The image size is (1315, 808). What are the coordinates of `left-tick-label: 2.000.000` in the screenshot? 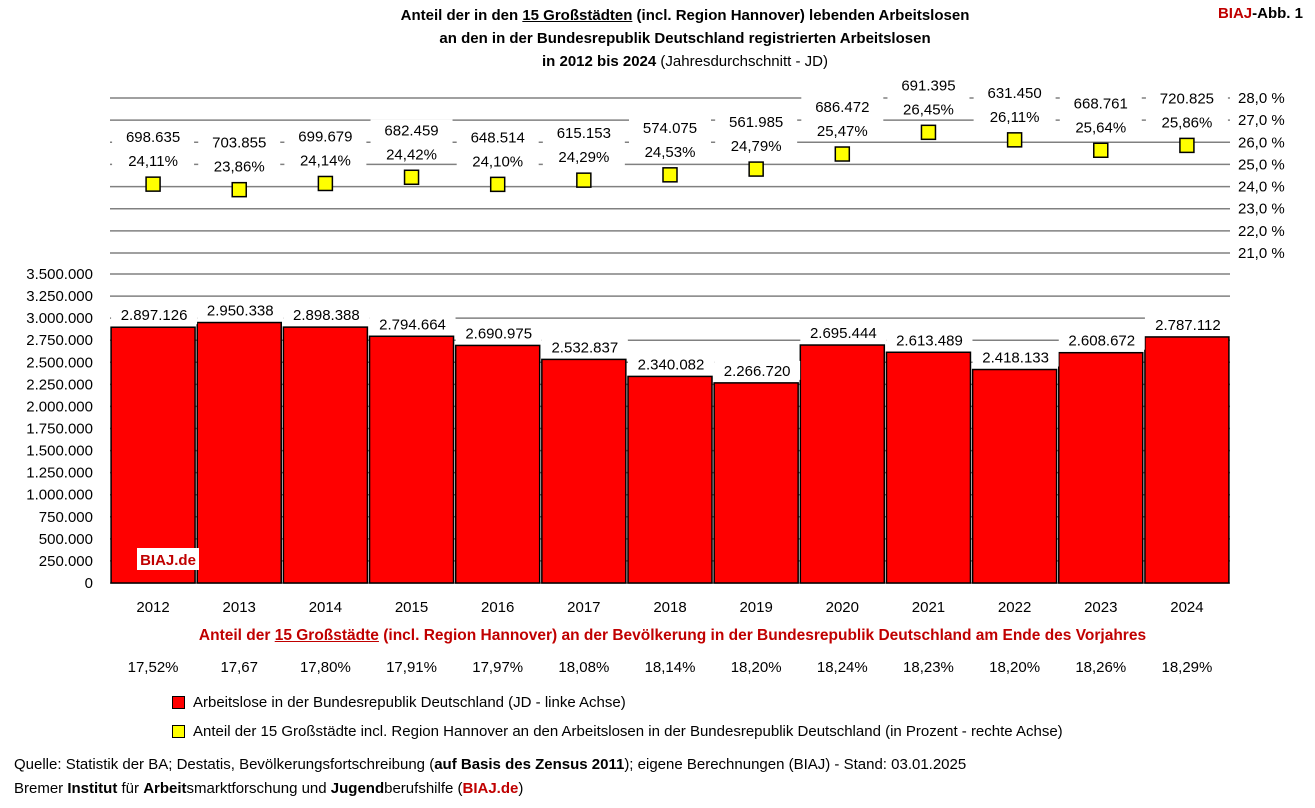 It's located at (59, 406).